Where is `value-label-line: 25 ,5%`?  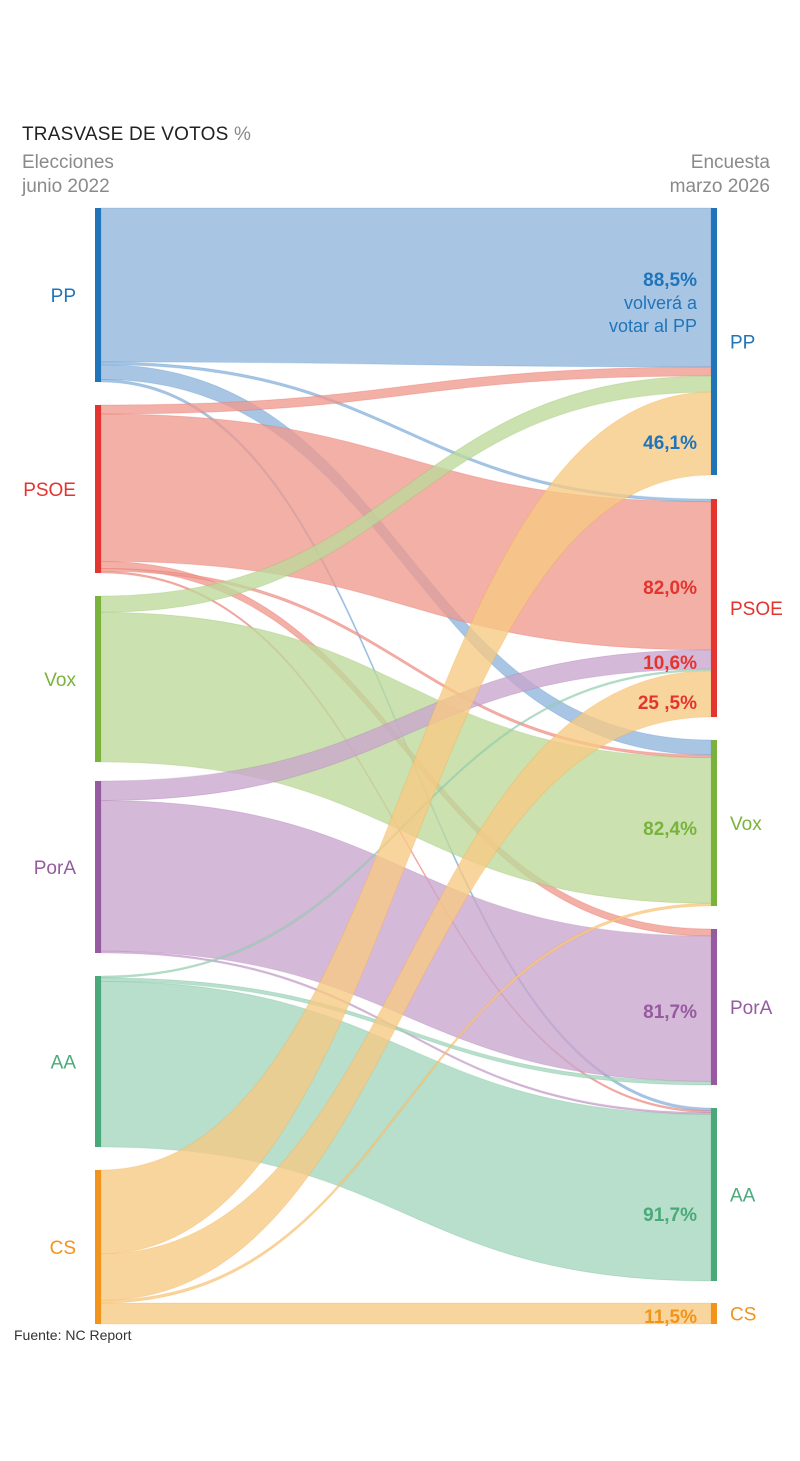 value-label-line: 25 ,5% is located at coordinates (667, 703).